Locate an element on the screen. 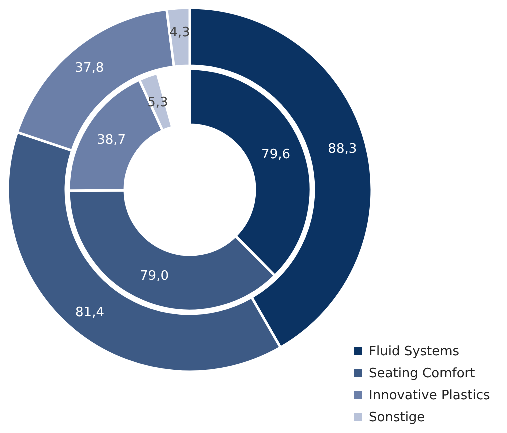  legend-label: Seating Comfort is located at coordinates (422, 374).